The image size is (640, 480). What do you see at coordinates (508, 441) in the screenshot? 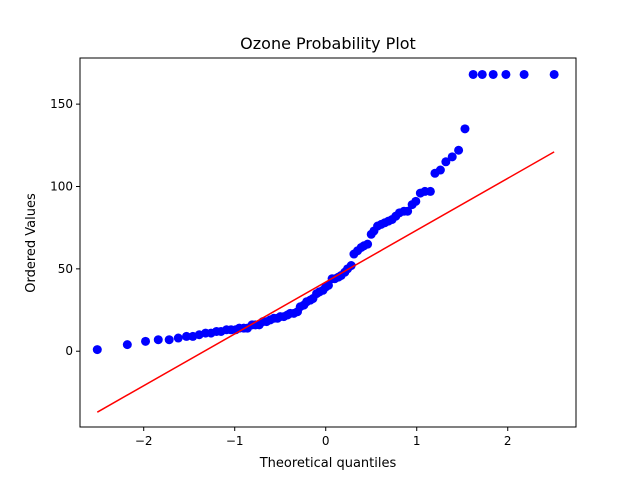
I see `x-tick-label: 2` at bounding box center [508, 441].